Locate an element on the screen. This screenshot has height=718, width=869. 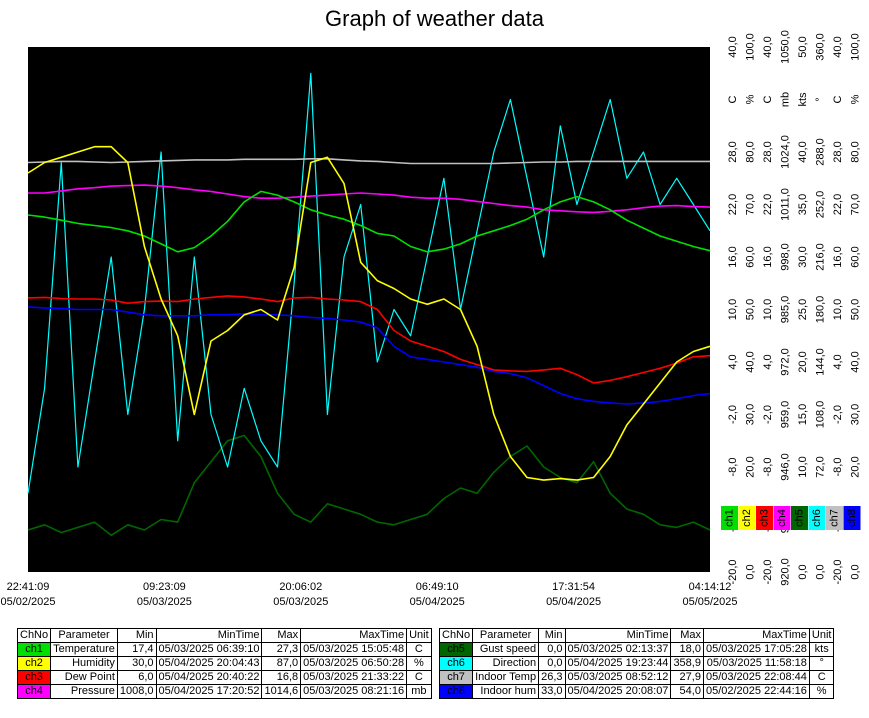
legend-label-ch8: ch8 is located at coordinates (852, 518).